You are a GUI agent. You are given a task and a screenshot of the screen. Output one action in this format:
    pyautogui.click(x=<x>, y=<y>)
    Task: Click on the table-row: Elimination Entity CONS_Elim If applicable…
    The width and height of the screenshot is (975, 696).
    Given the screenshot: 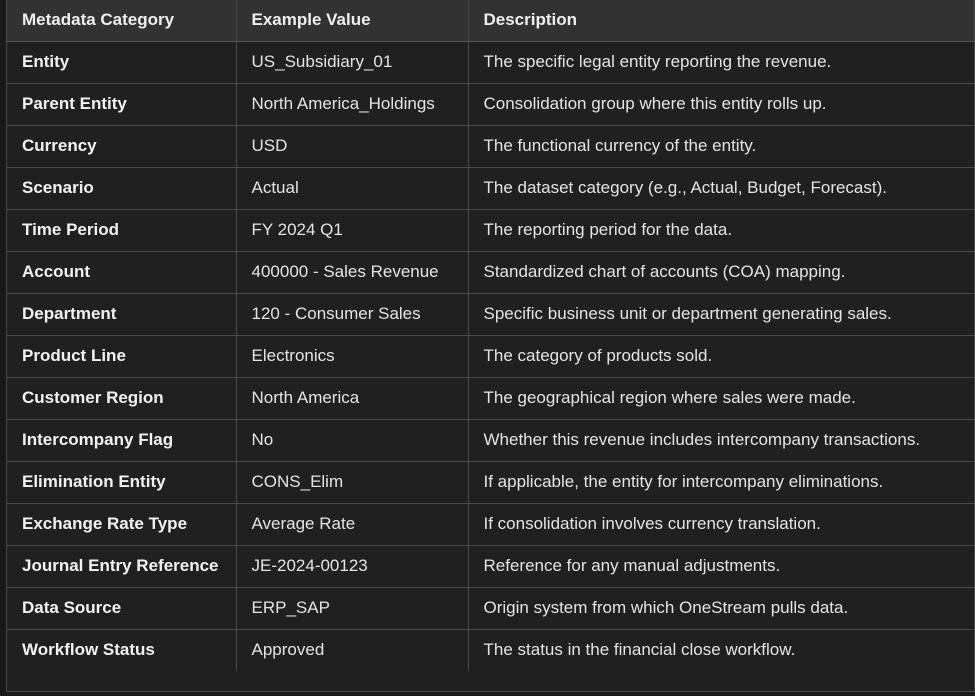 What is the action you would take?
    pyautogui.click(x=490, y=482)
    